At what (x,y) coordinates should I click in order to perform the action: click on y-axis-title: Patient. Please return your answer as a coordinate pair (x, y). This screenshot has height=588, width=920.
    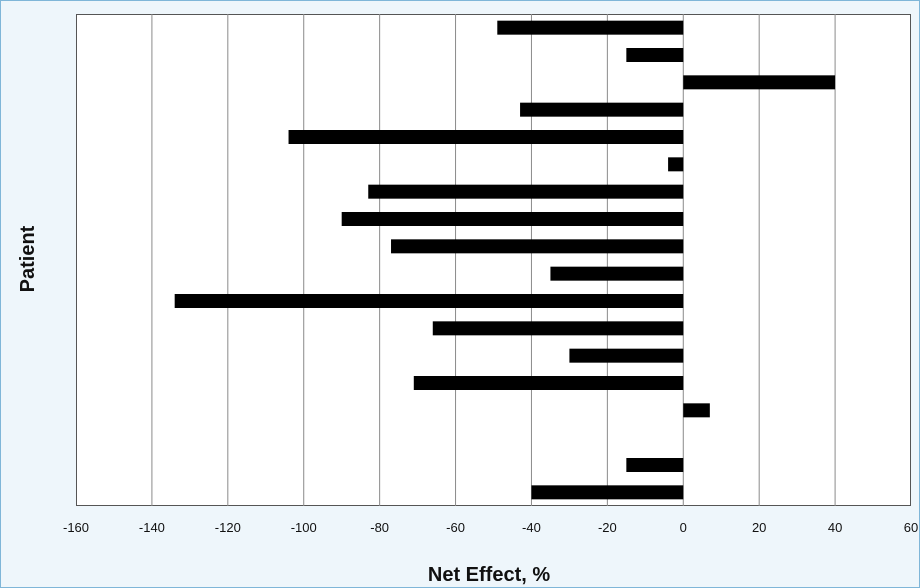
    Looking at the image, I should click on (28, 258).